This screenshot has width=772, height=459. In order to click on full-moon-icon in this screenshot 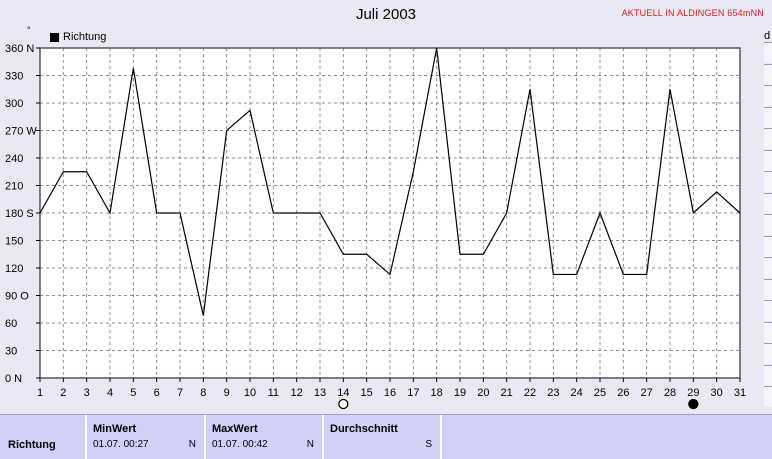, I will do `click(343, 404)`.